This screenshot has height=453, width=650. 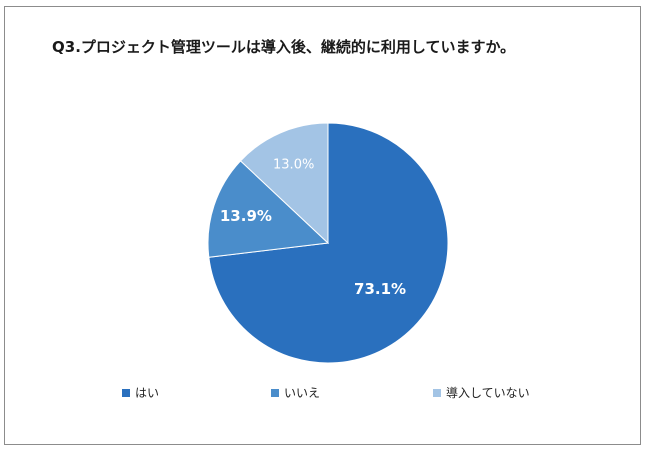 What do you see at coordinates (488, 393) in the screenshot?
I see `legend-label-not-introduced: 導入していない` at bounding box center [488, 393].